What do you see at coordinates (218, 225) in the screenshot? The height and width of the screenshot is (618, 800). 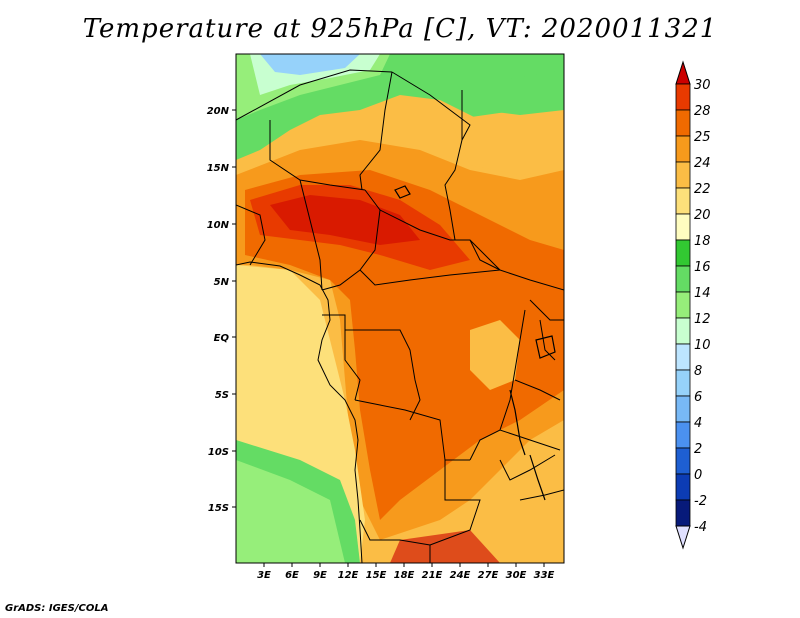 I see `lat-label: 10N` at bounding box center [218, 225].